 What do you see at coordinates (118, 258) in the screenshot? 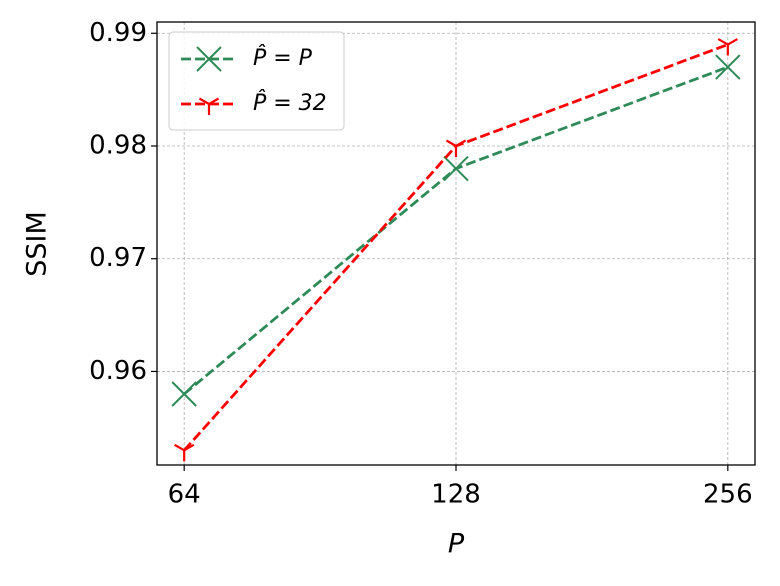
I see `y-tick-label: 0.97` at bounding box center [118, 258].